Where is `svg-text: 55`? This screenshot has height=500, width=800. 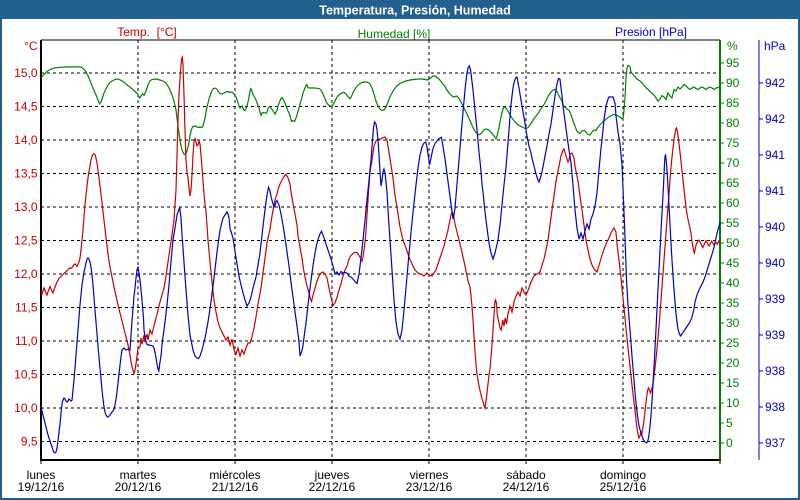 svg-text: 55 is located at coordinates (733, 223).